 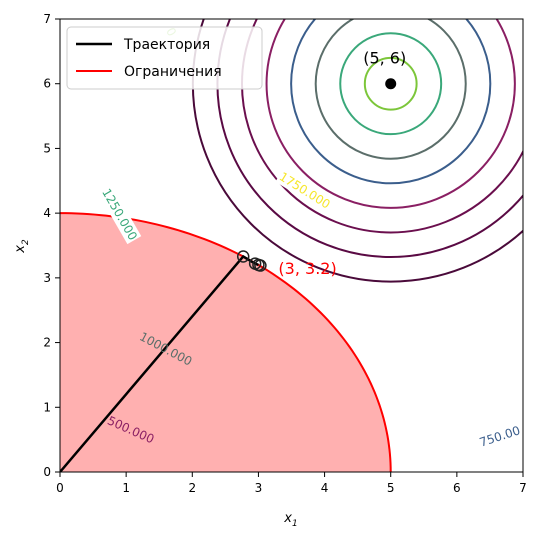 What do you see at coordinates (523, 488) in the screenshot?
I see `x-tick-label-7: 7` at bounding box center [523, 488].